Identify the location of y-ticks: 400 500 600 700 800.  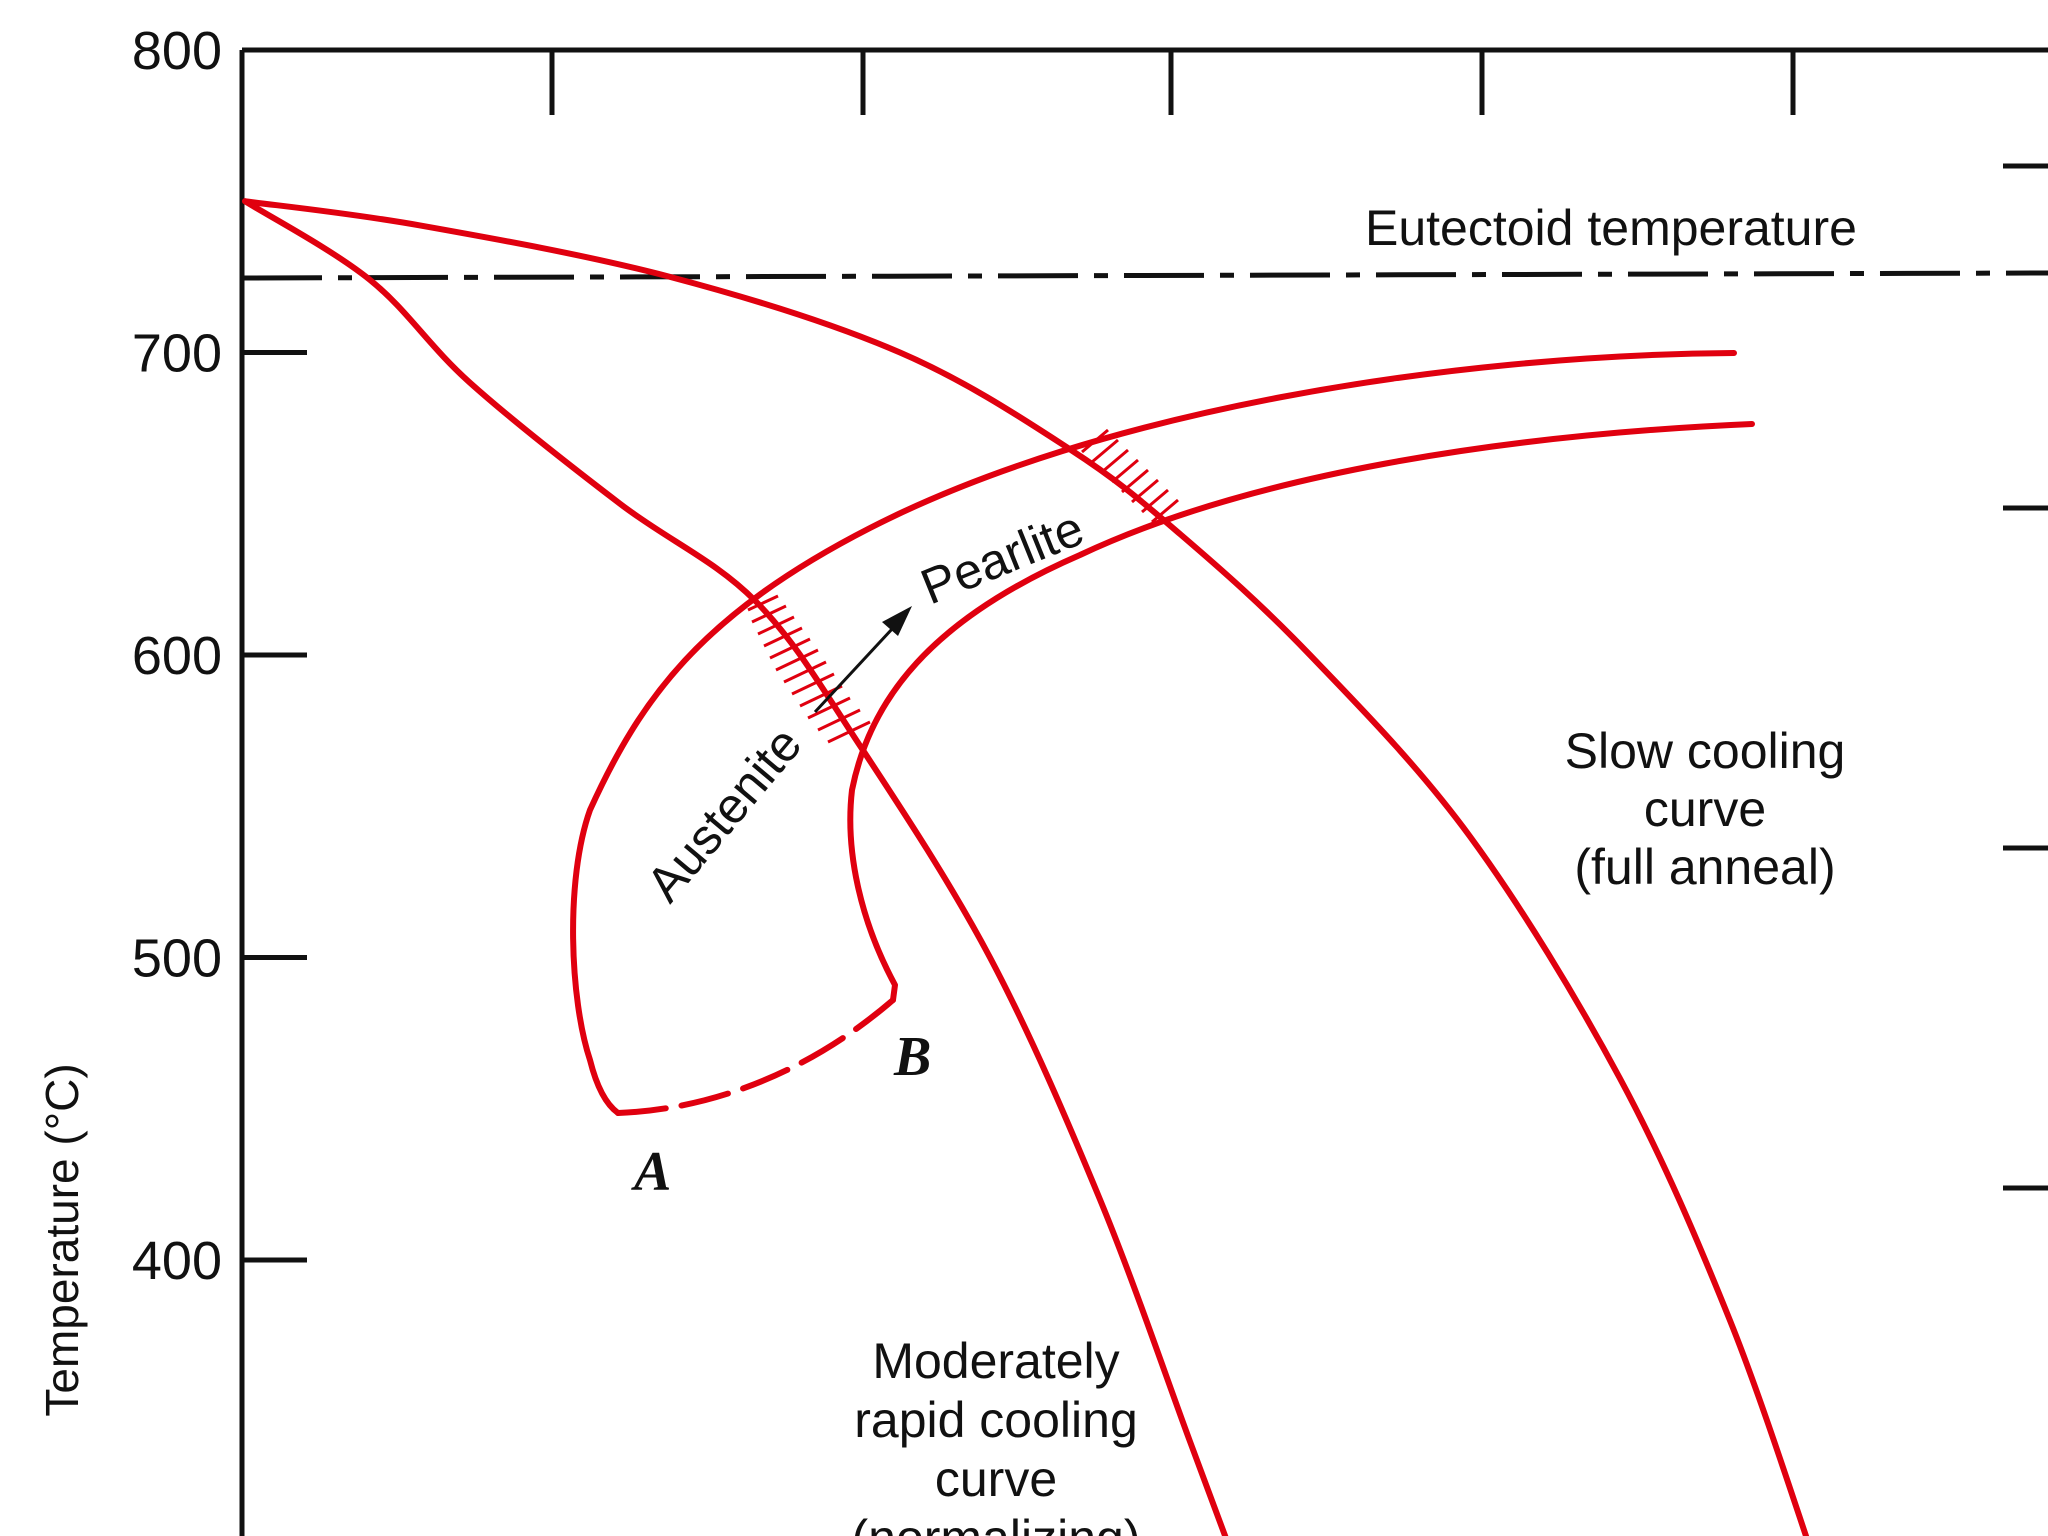
(219, 656).